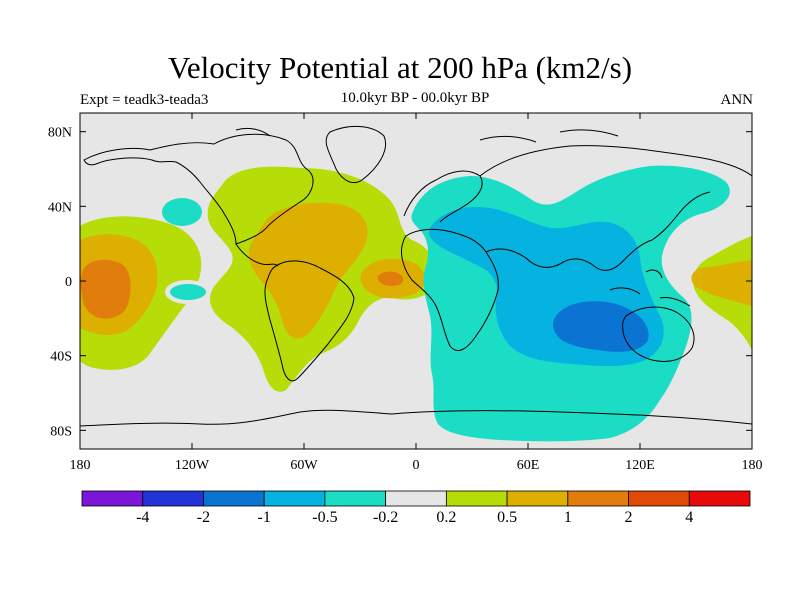 This screenshot has width=800, height=600. Describe the element at coordinates (60, 207) in the screenshot. I see `lat-tick-label: 40N` at that location.